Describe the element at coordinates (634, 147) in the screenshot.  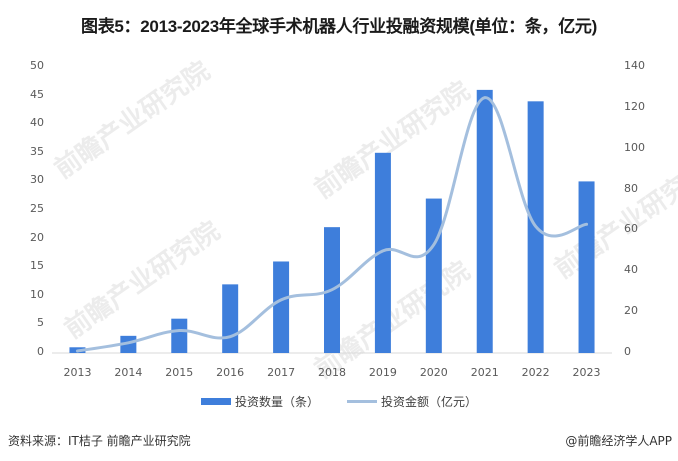
I see `right-axis-tick: 100` at that location.